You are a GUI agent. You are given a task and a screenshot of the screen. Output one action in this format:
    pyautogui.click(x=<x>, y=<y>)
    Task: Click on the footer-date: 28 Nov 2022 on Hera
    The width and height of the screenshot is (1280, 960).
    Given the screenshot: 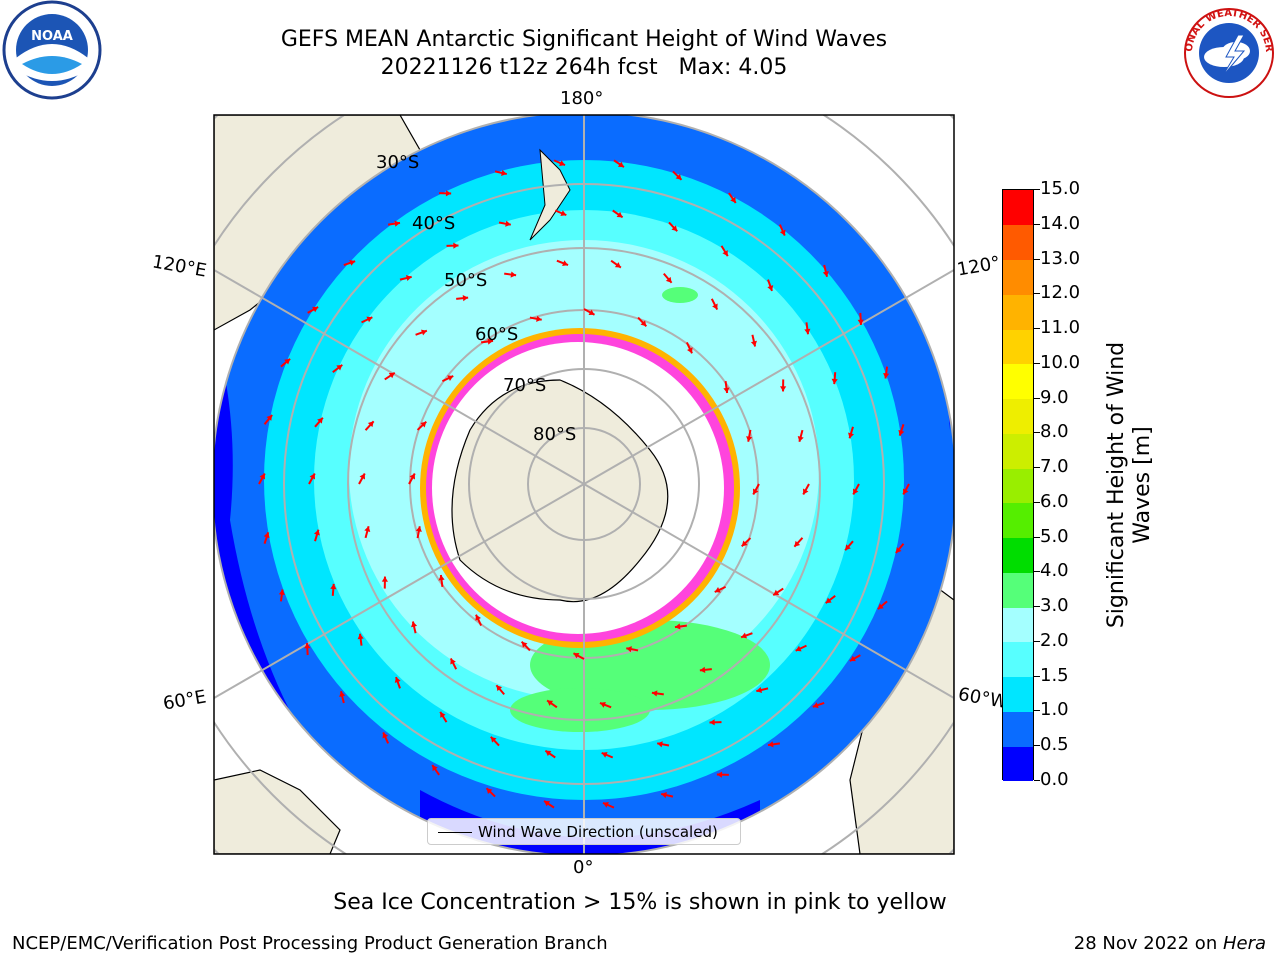 What is the action you would take?
    pyautogui.click(x=1170, y=943)
    